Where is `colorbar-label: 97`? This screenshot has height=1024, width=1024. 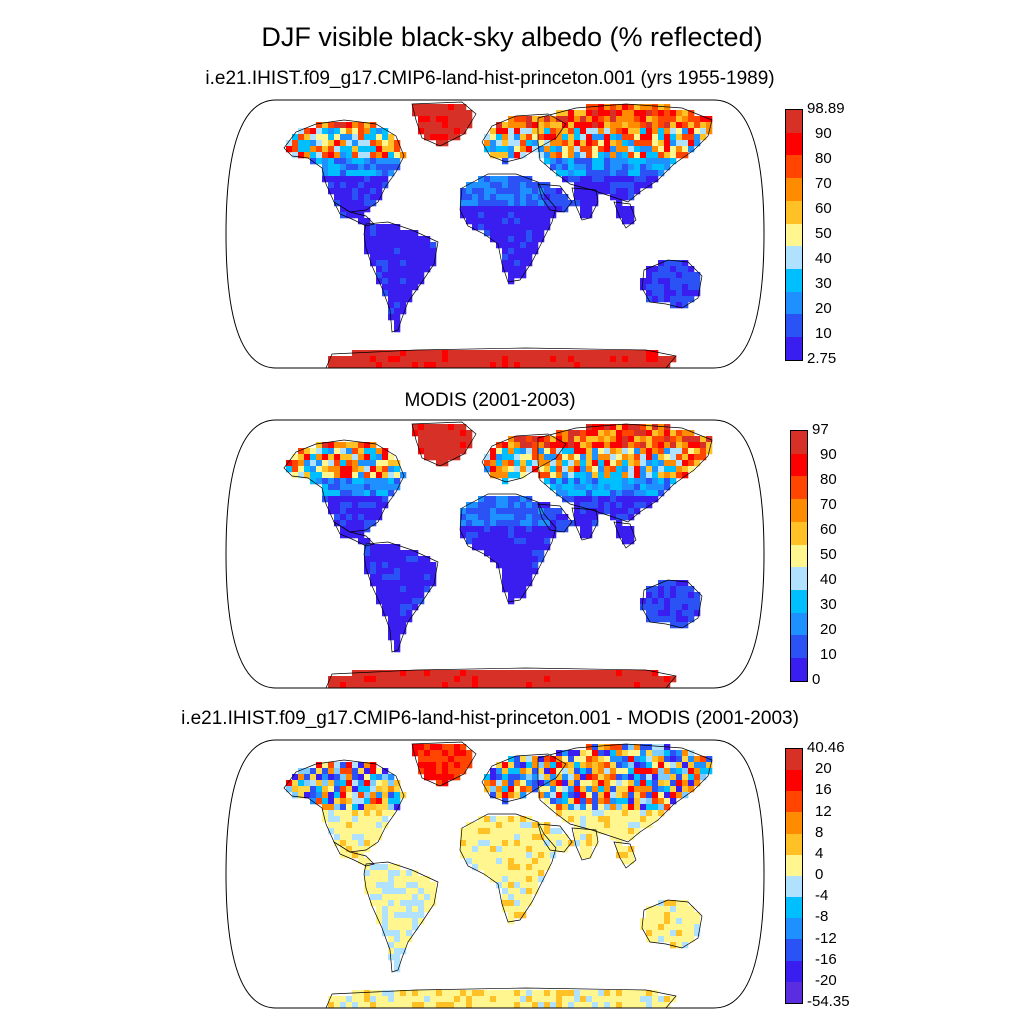
colorbar-label: 97 is located at coordinates (820, 429).